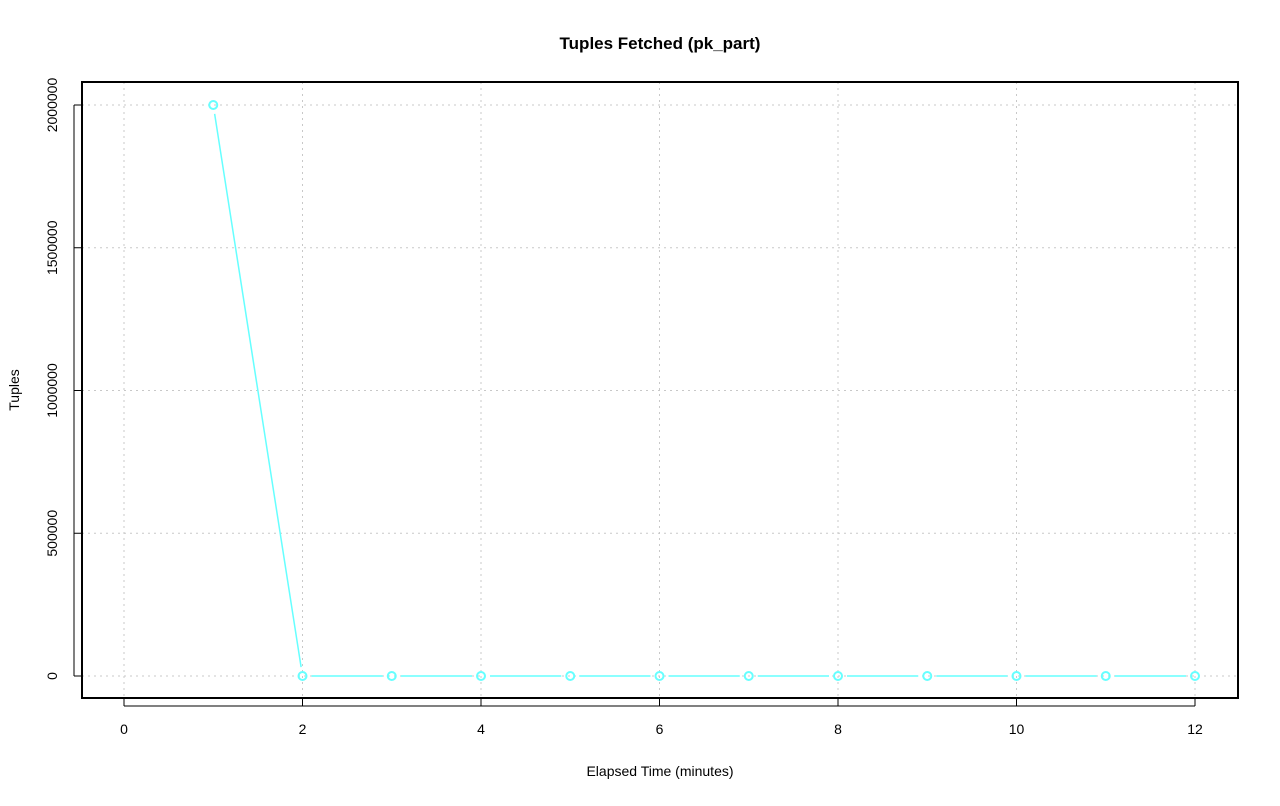  What do you see at coordinates (660, 43) in the screenshot?
I see `chart-title: Tuples Fetched (pk_part)` at bounding box center [660, 43].